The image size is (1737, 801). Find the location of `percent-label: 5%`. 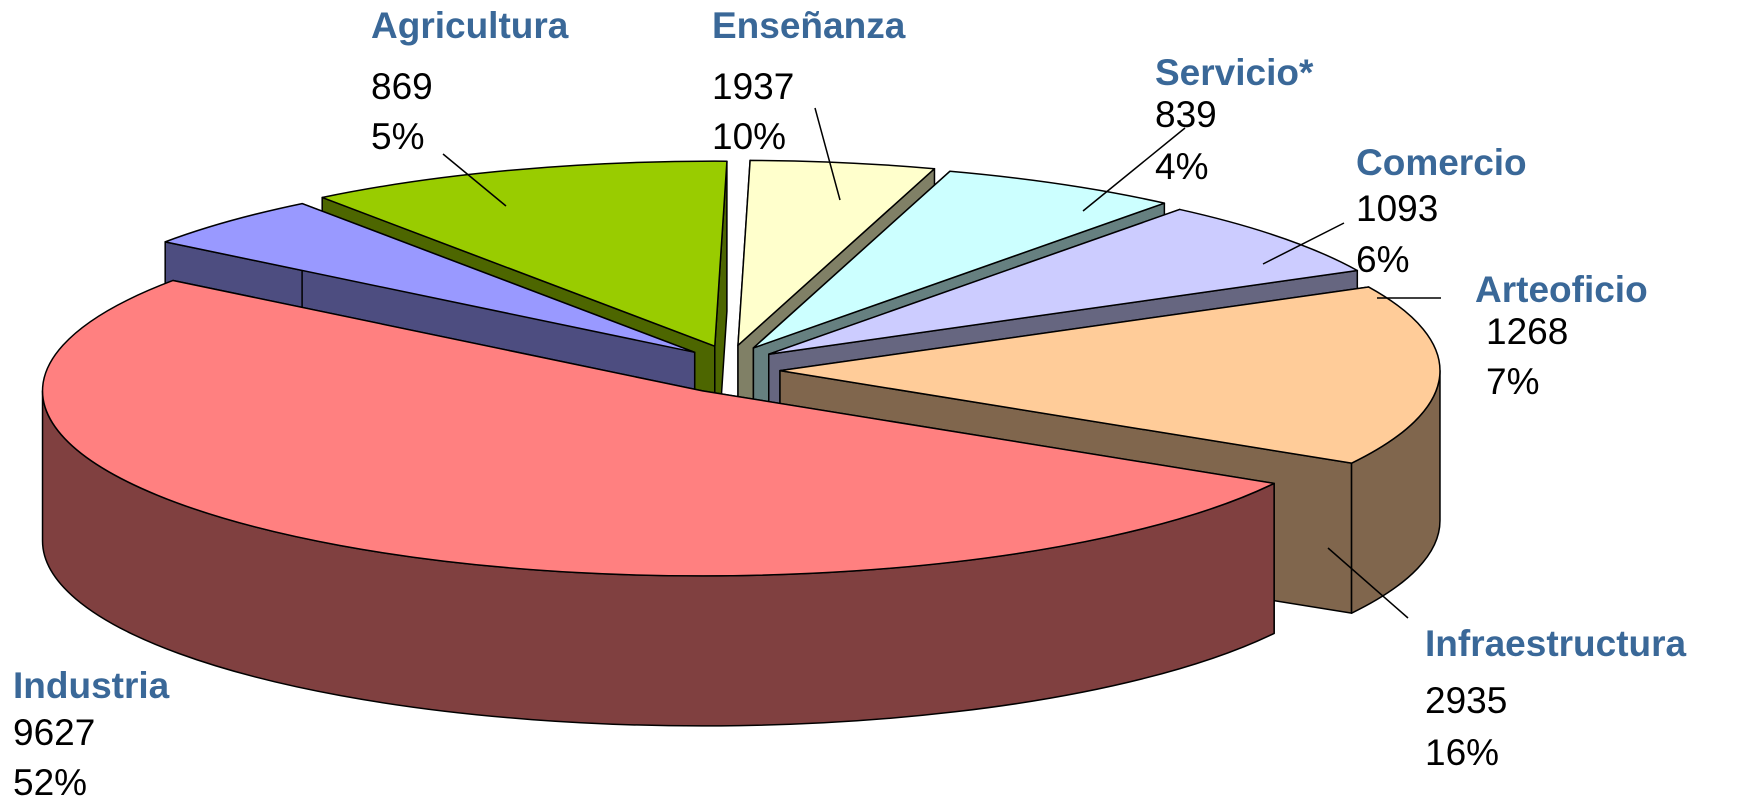

percent-label: 5% is located at coordinates (397, 136).